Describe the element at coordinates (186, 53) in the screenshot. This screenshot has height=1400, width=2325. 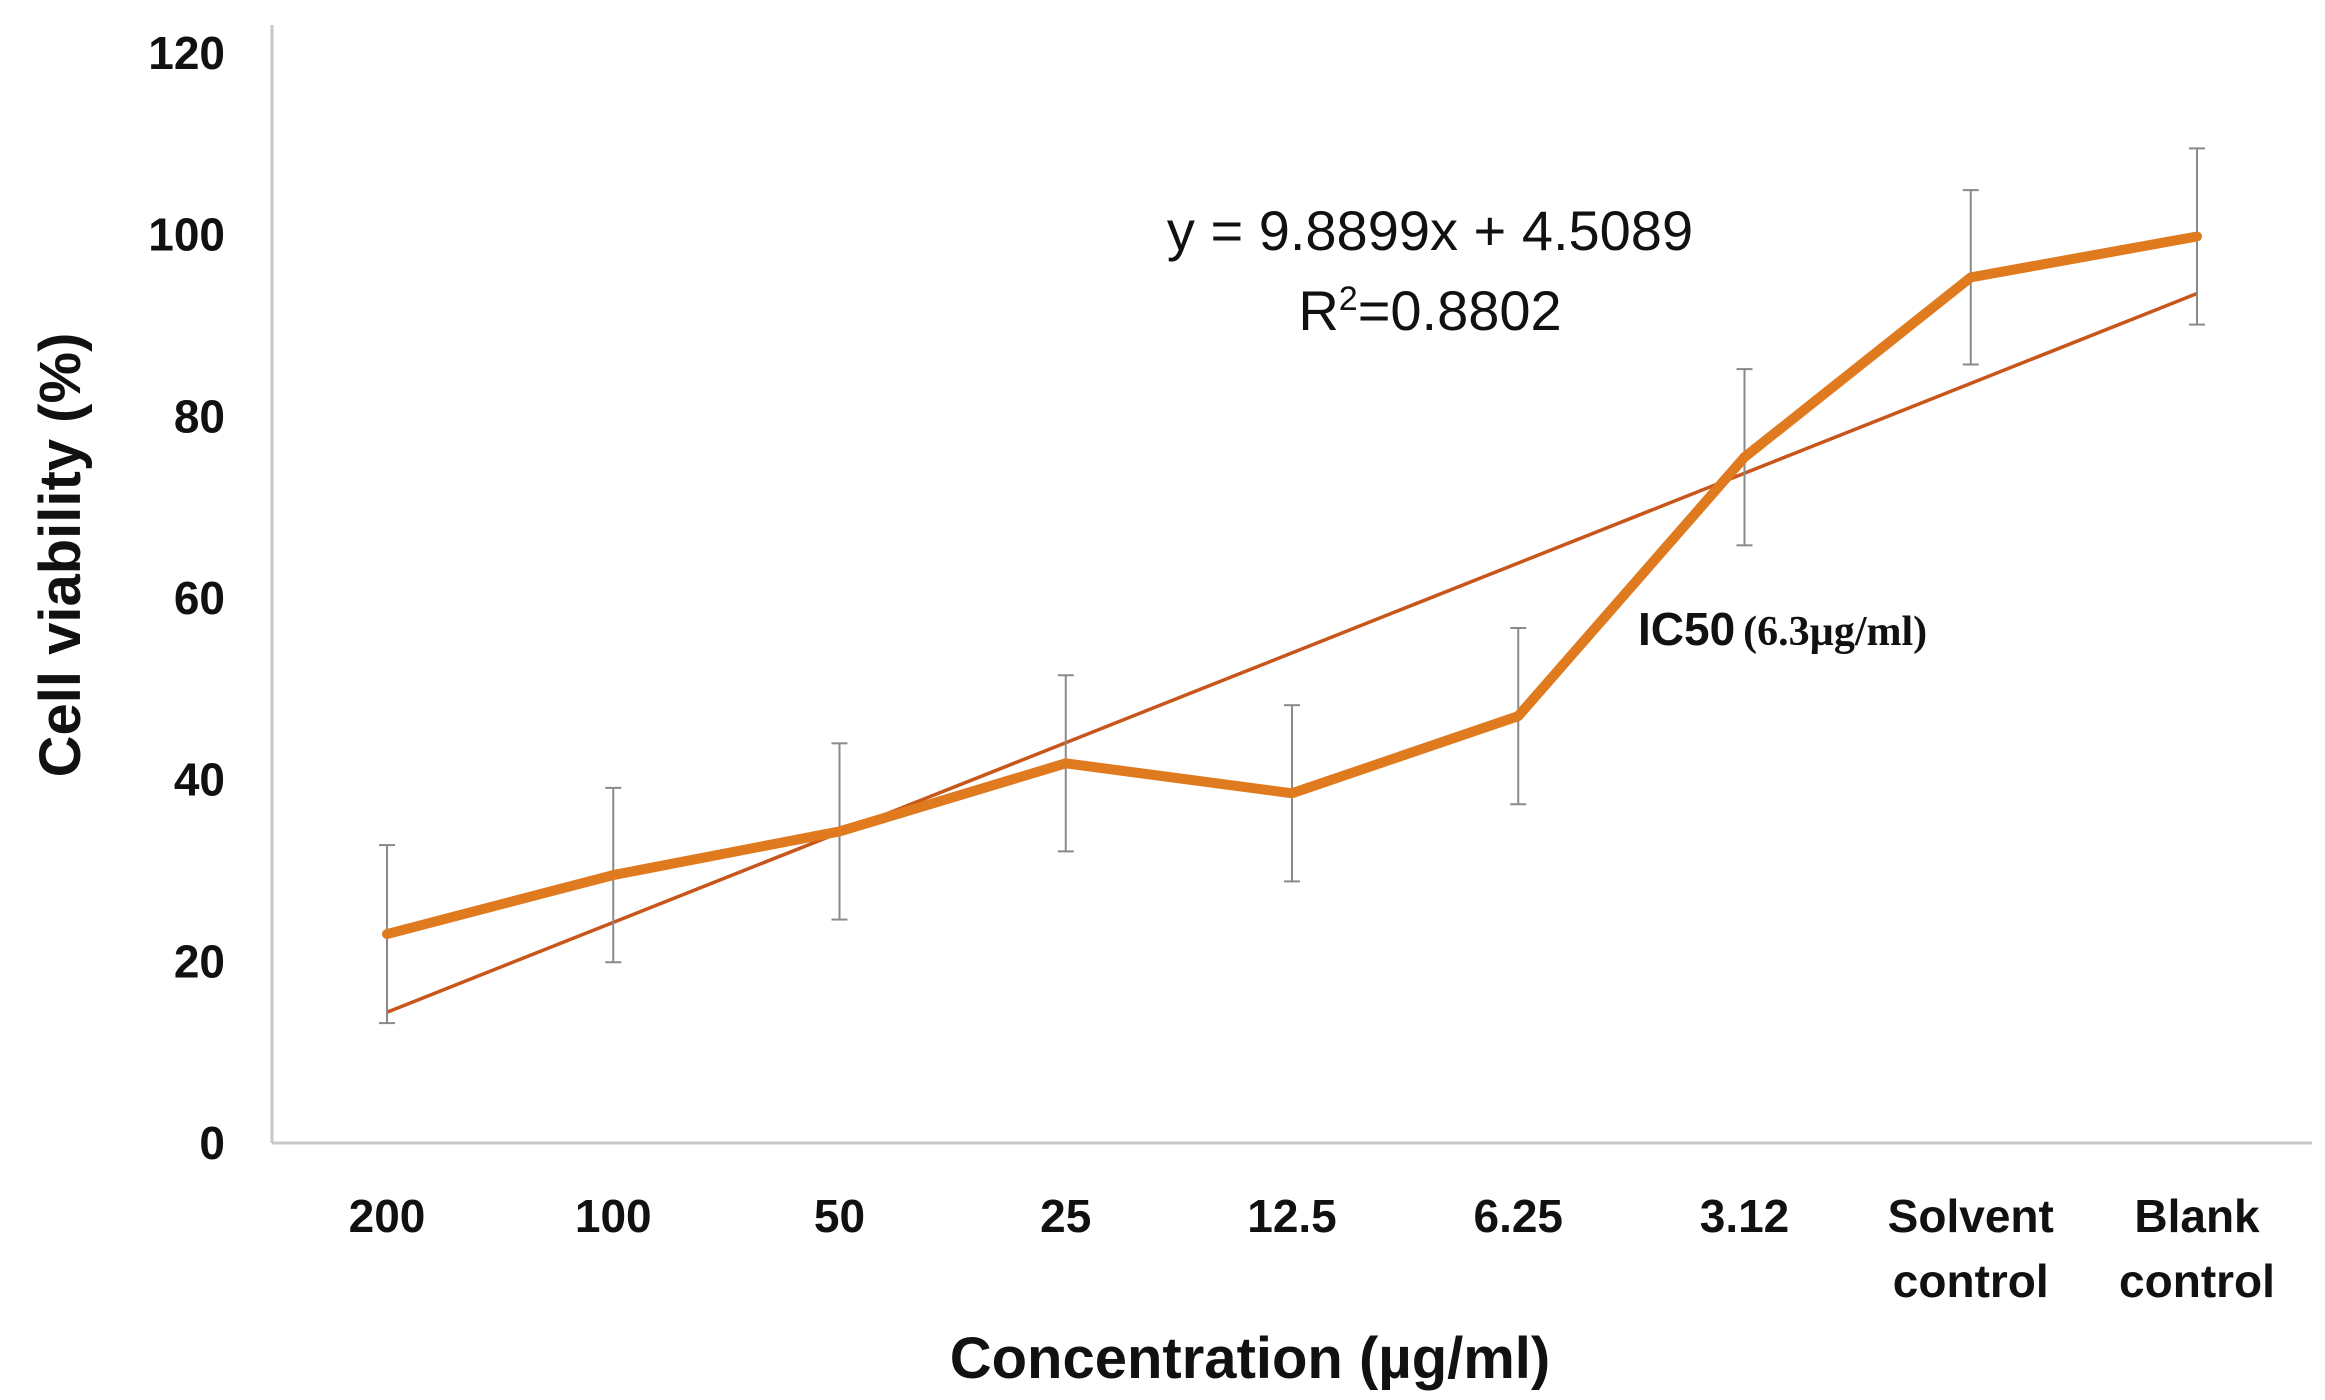
I see `y-tick-label: 120` at that location.